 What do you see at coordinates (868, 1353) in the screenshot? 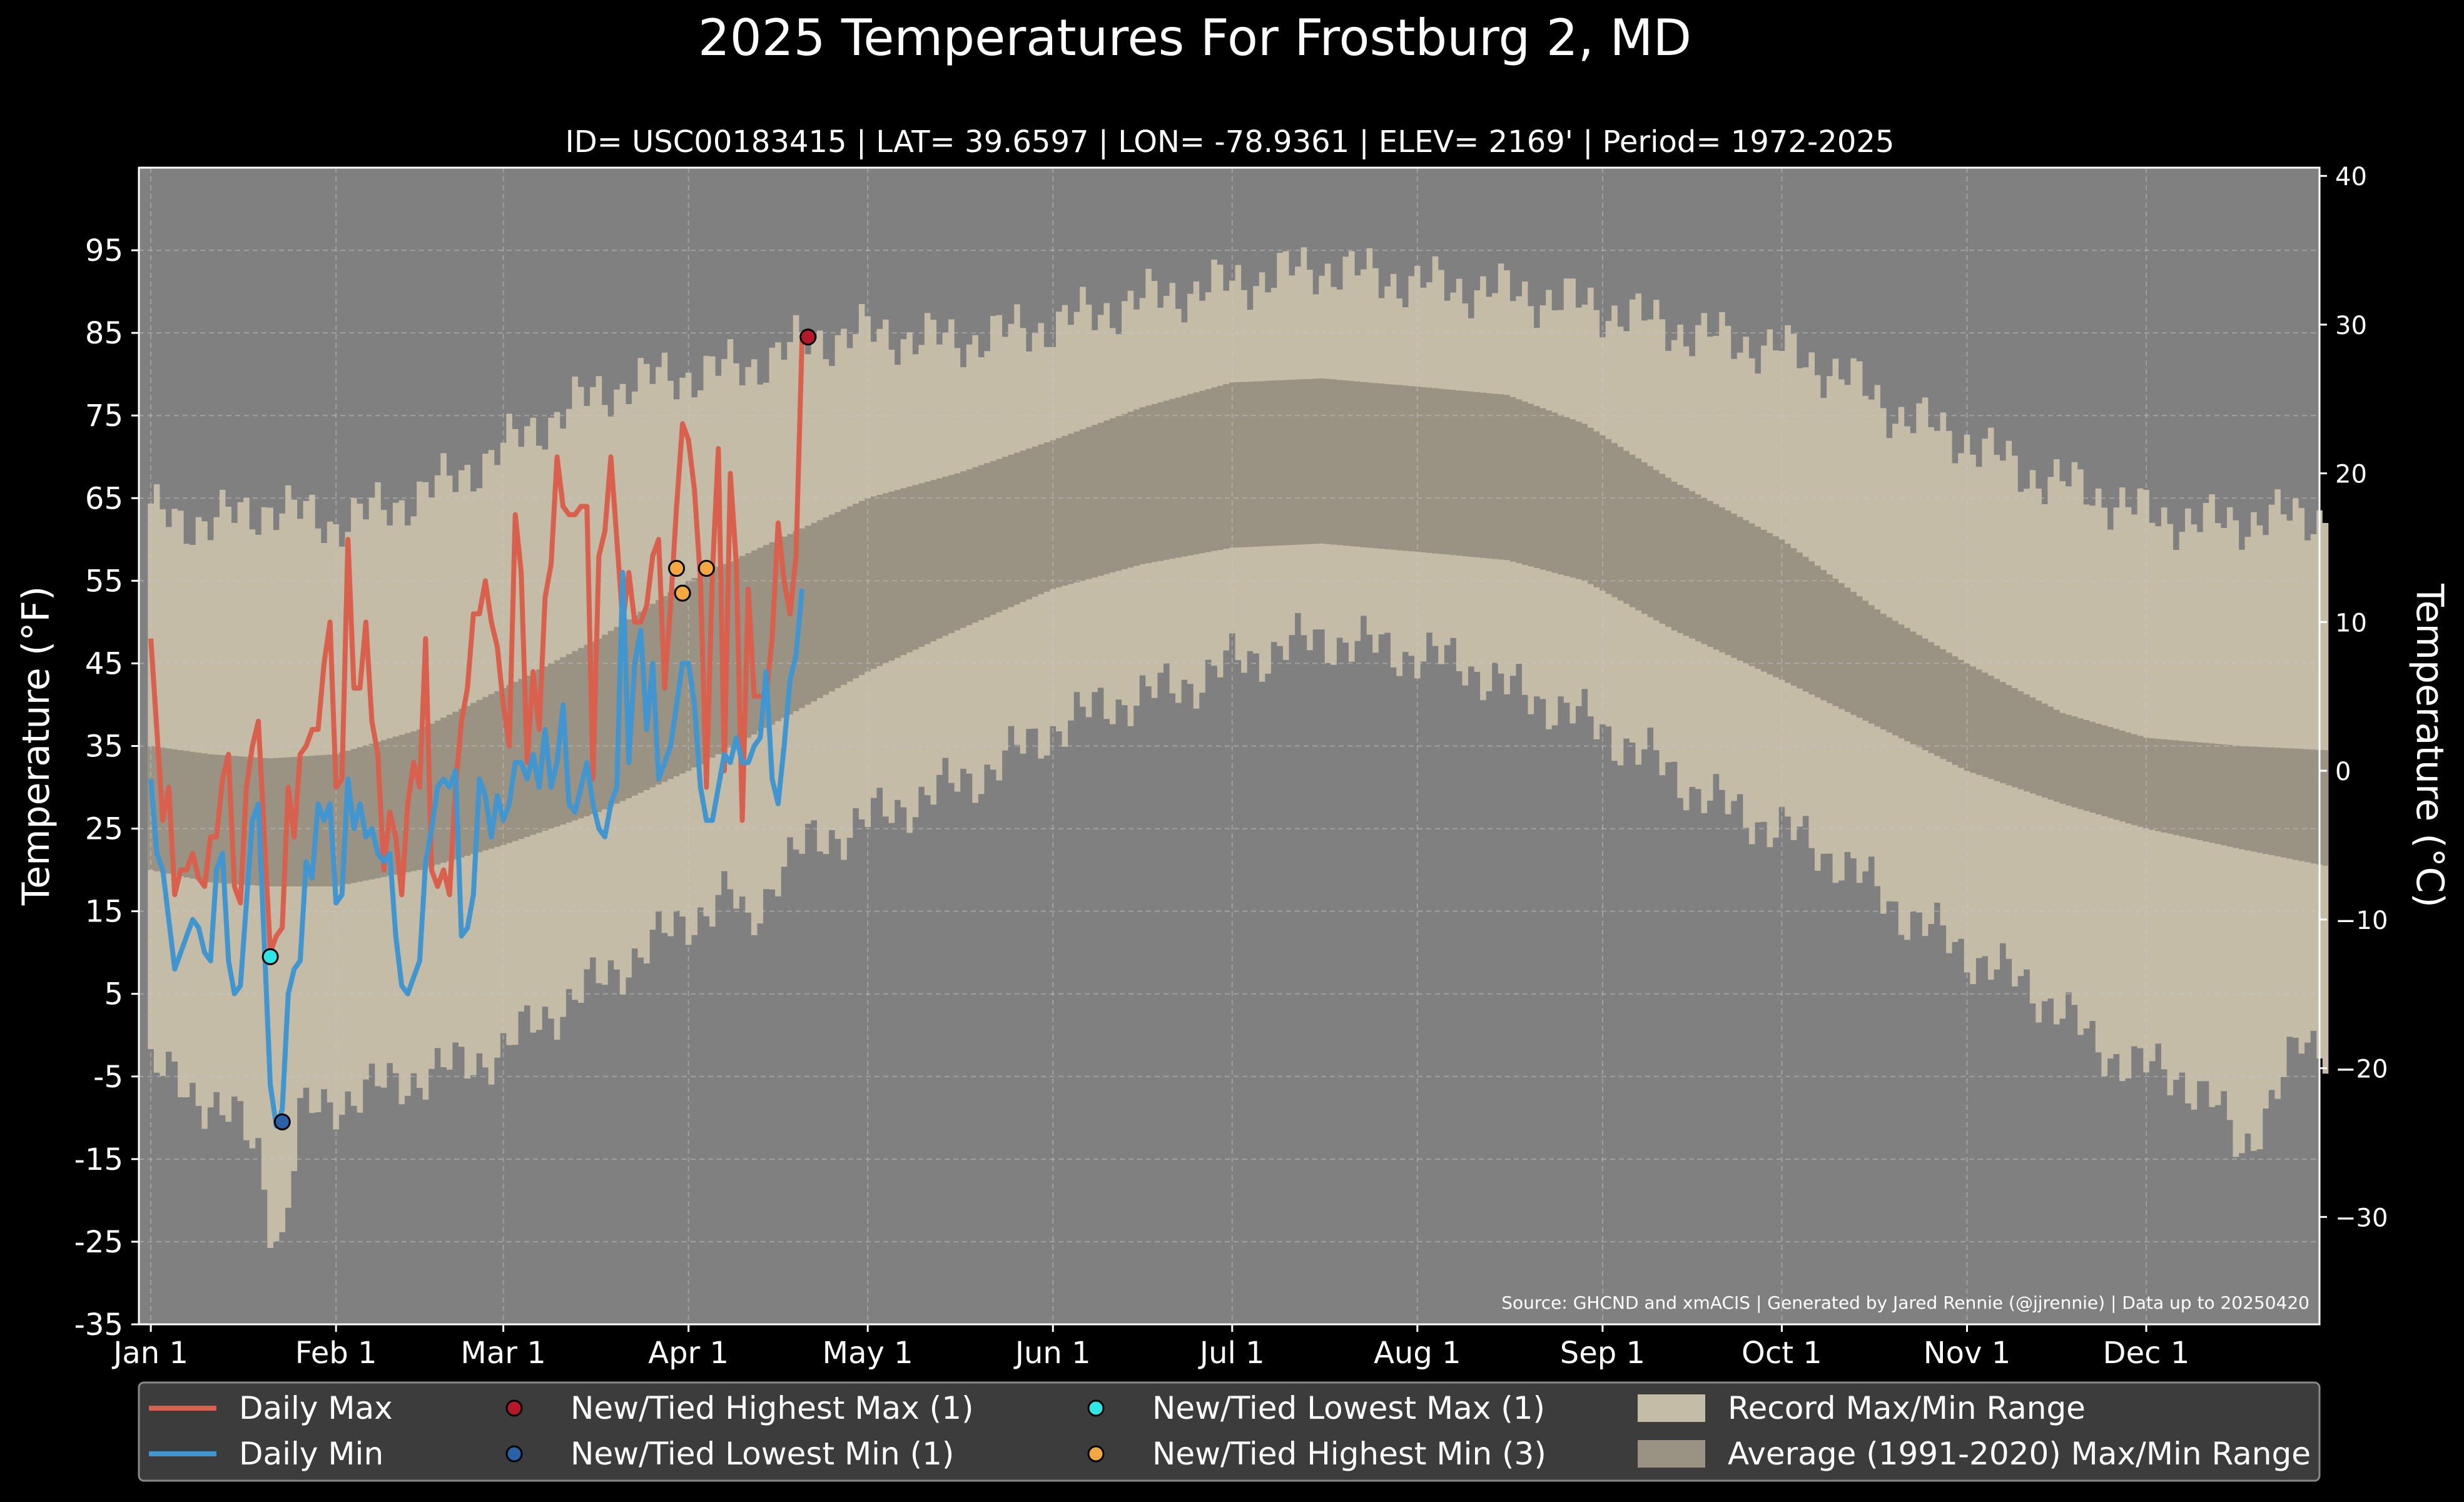
I see `x-tick-label: May 1` at bounding box center [868, 1353].